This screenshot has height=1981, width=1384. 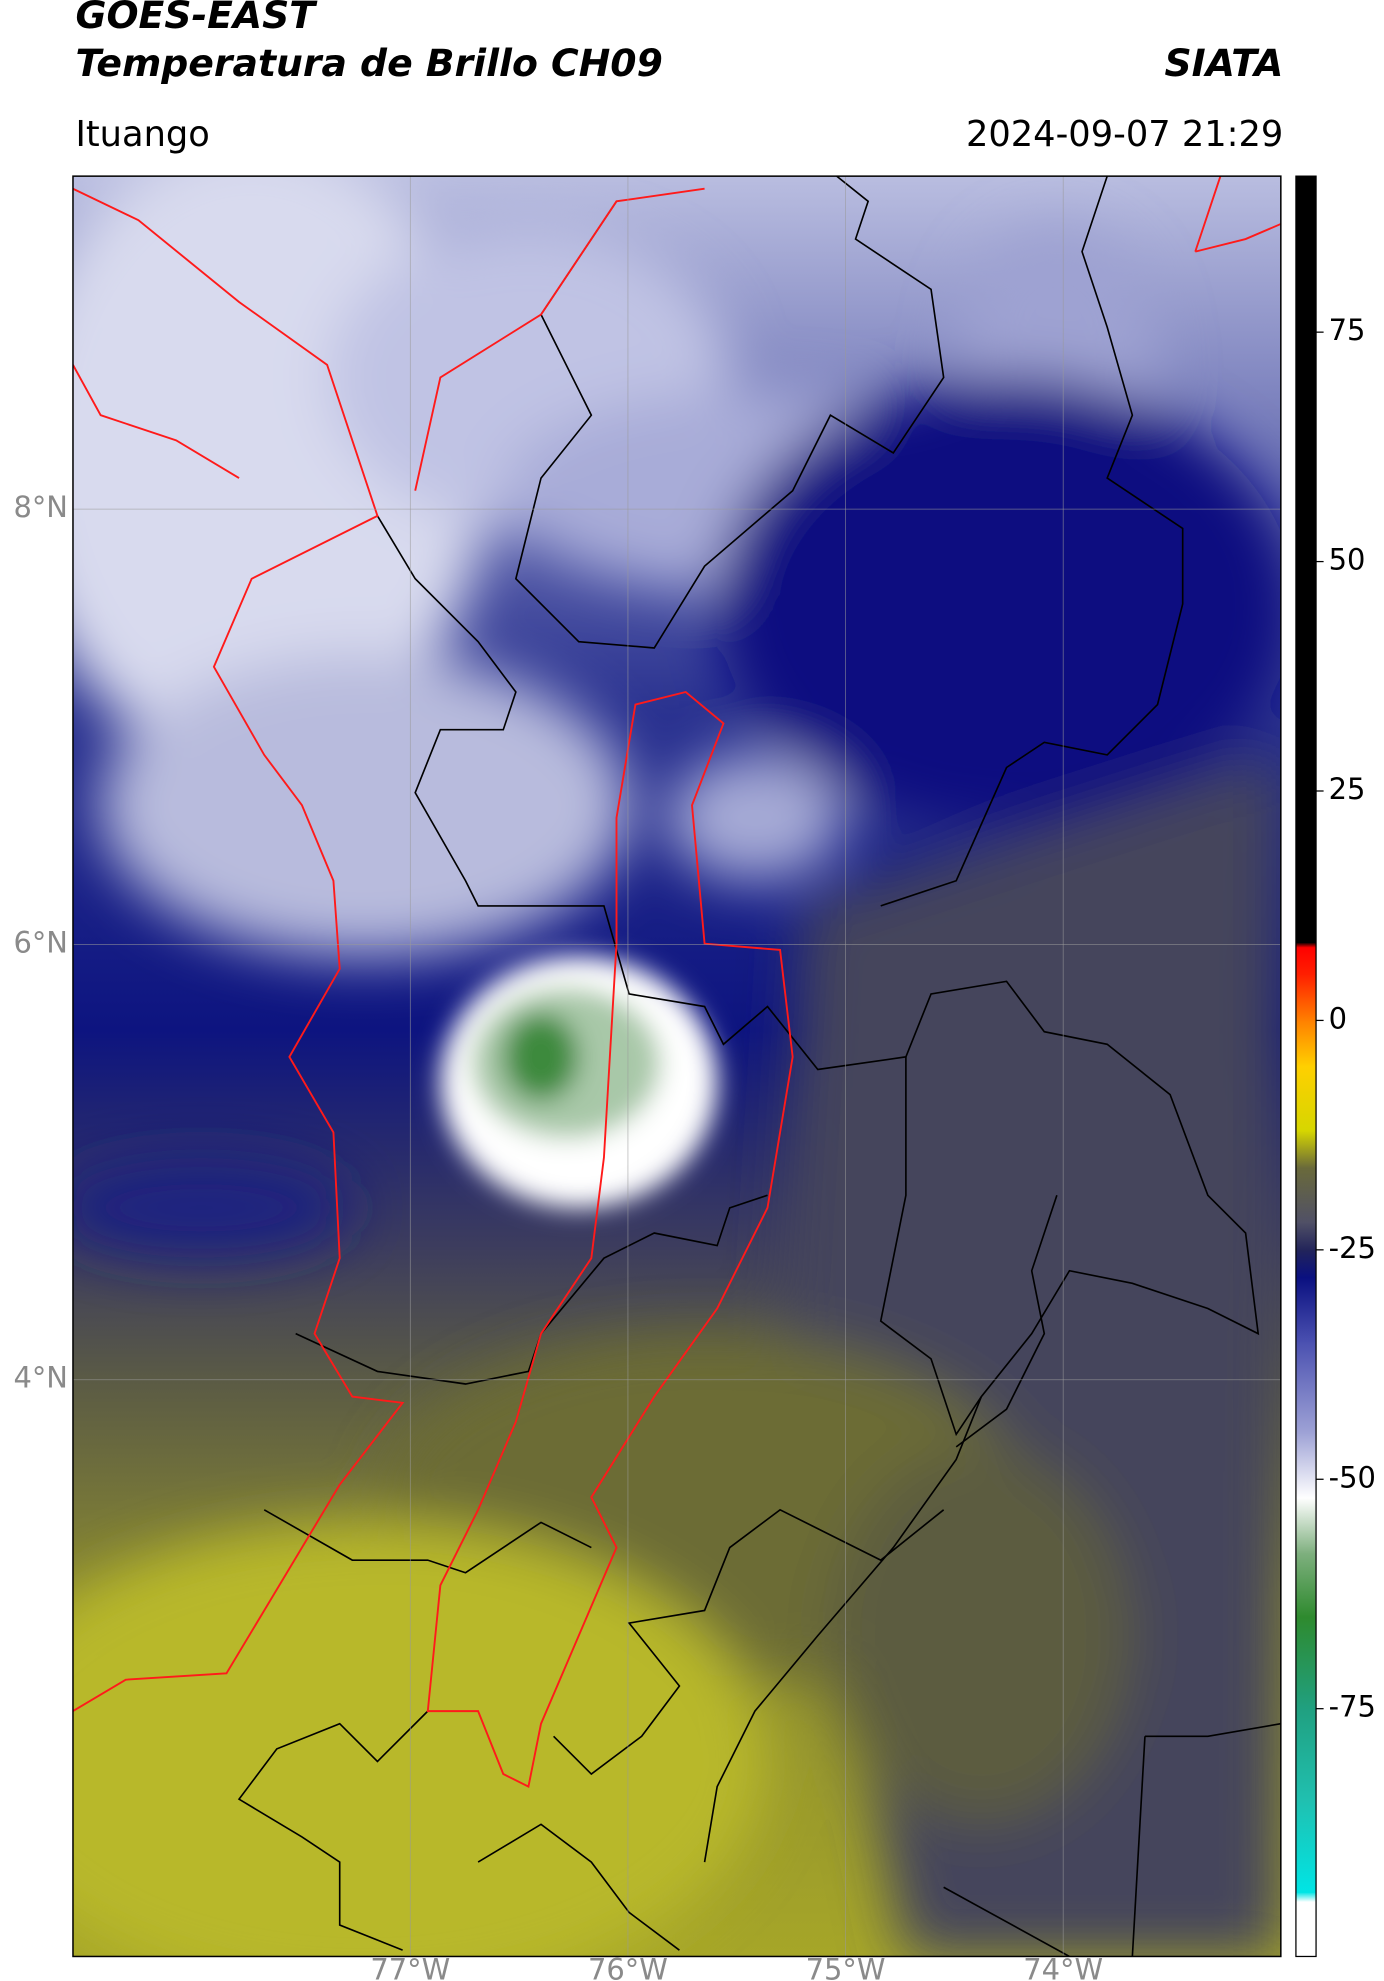 I want to click on coastline, so click(x=388, y=339).